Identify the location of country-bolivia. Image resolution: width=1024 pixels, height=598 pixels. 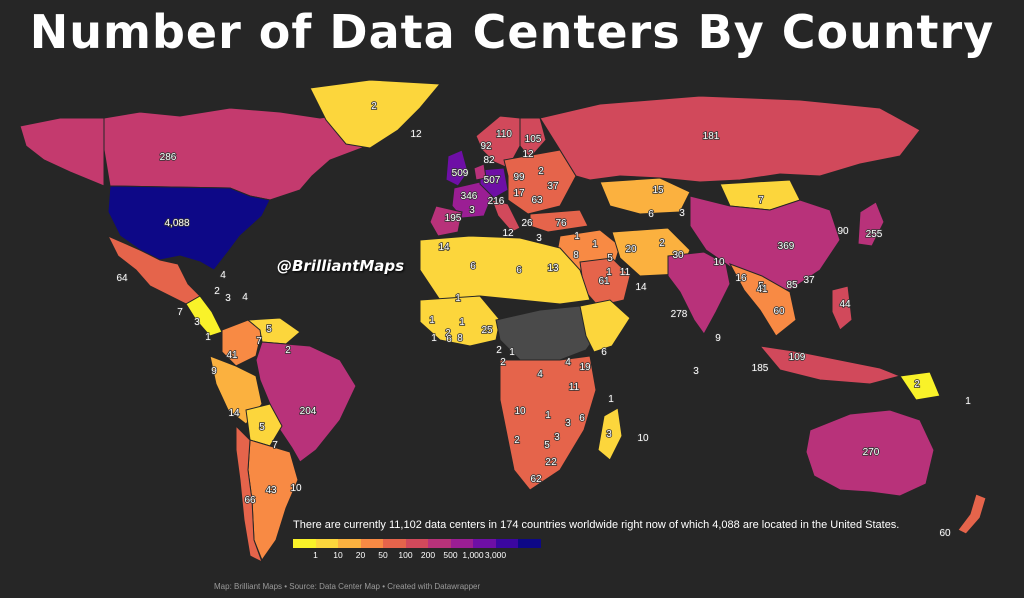
(264, 425).